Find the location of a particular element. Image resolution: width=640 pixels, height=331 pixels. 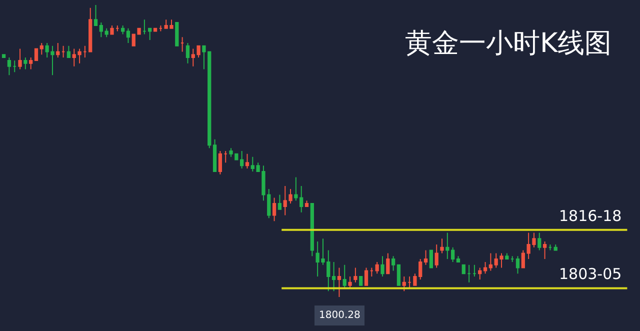

text: 1803-05 is located at coordinates (590, 274).